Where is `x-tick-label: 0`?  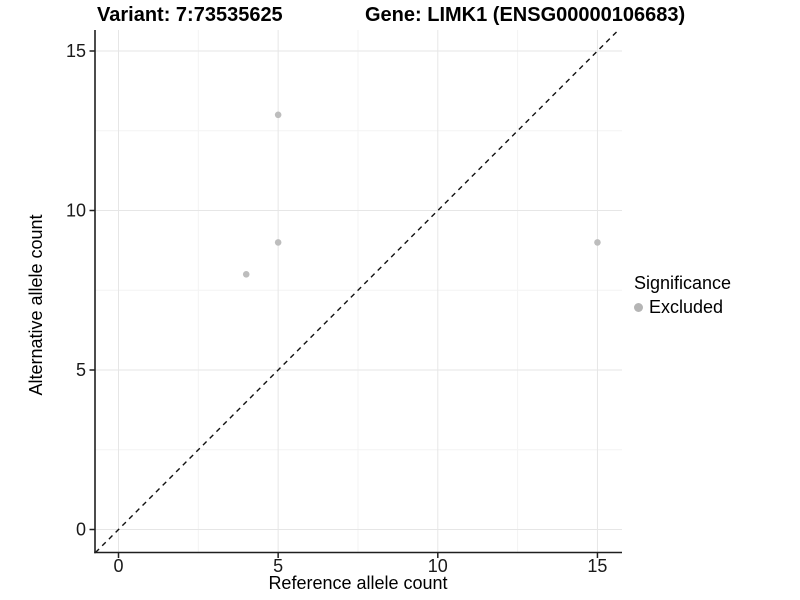 x-tick-label: 0 is located at coordinates (118, 566).